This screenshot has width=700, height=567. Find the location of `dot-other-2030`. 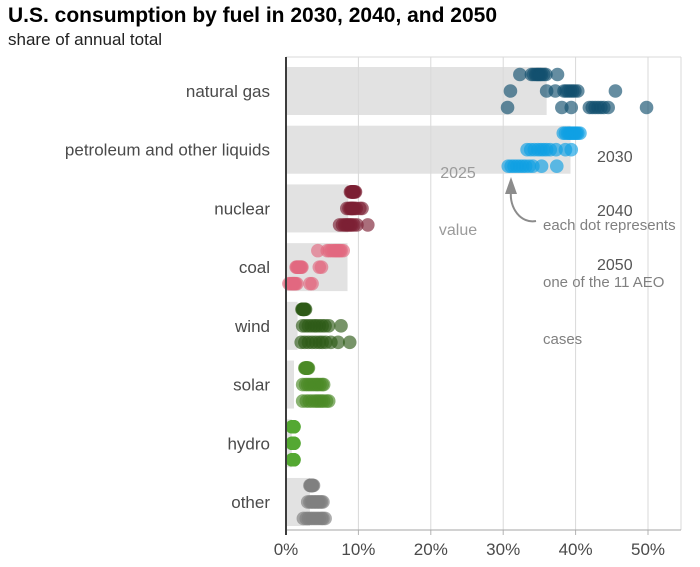

dot-other-2030 is located at coordinates (313, 485).